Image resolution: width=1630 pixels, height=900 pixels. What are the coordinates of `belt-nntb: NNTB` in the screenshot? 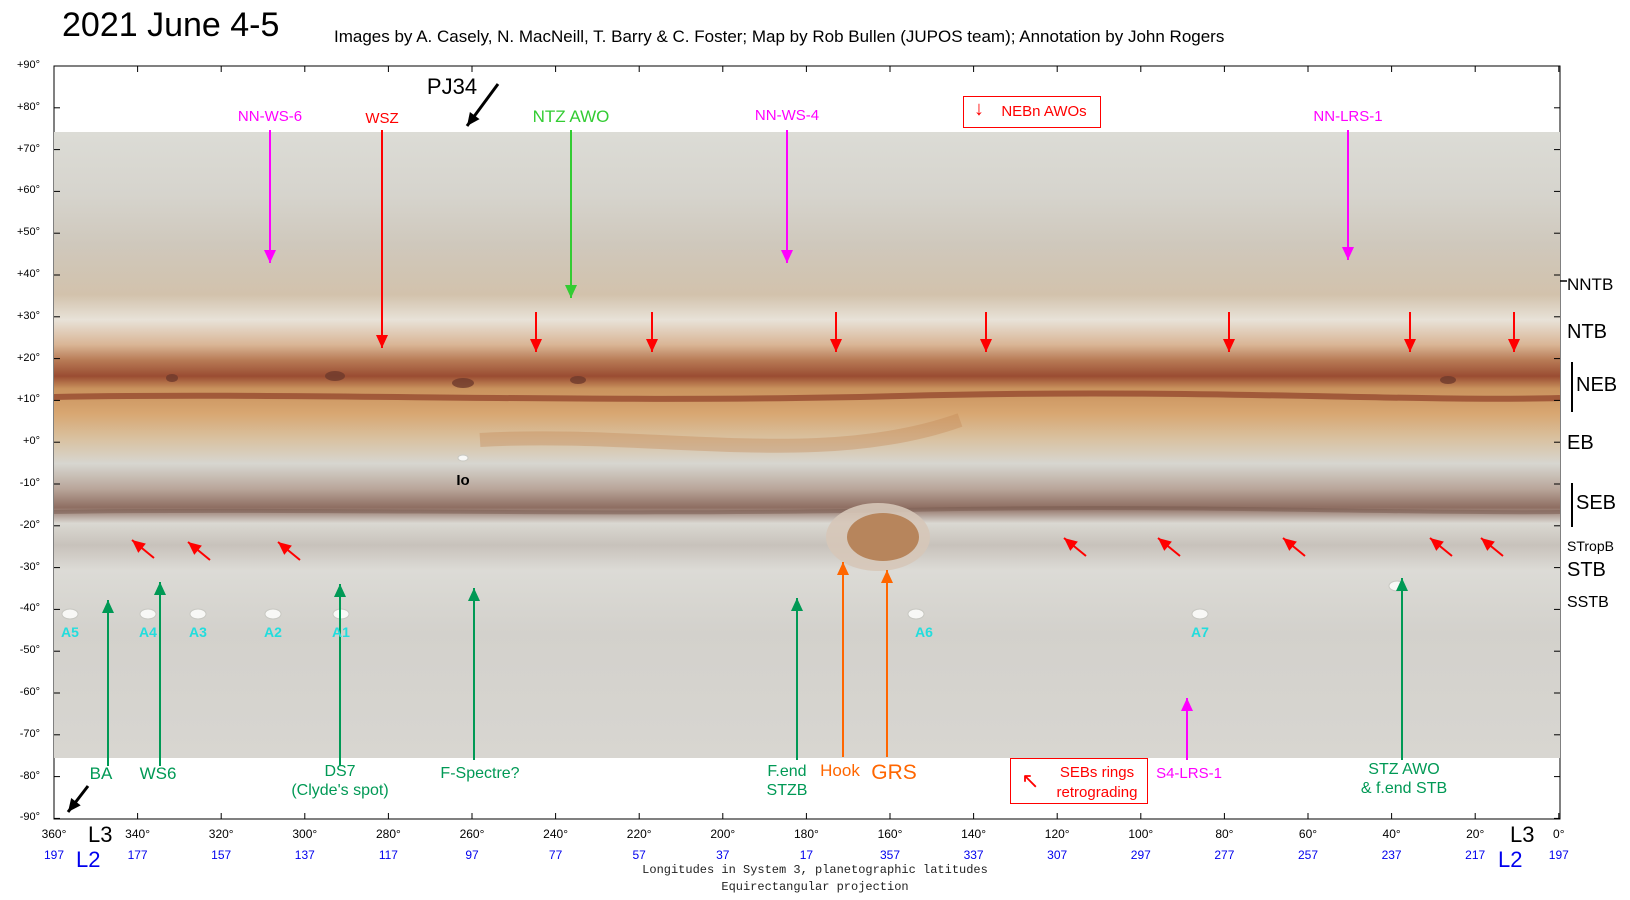 It's located at (1590, 284).